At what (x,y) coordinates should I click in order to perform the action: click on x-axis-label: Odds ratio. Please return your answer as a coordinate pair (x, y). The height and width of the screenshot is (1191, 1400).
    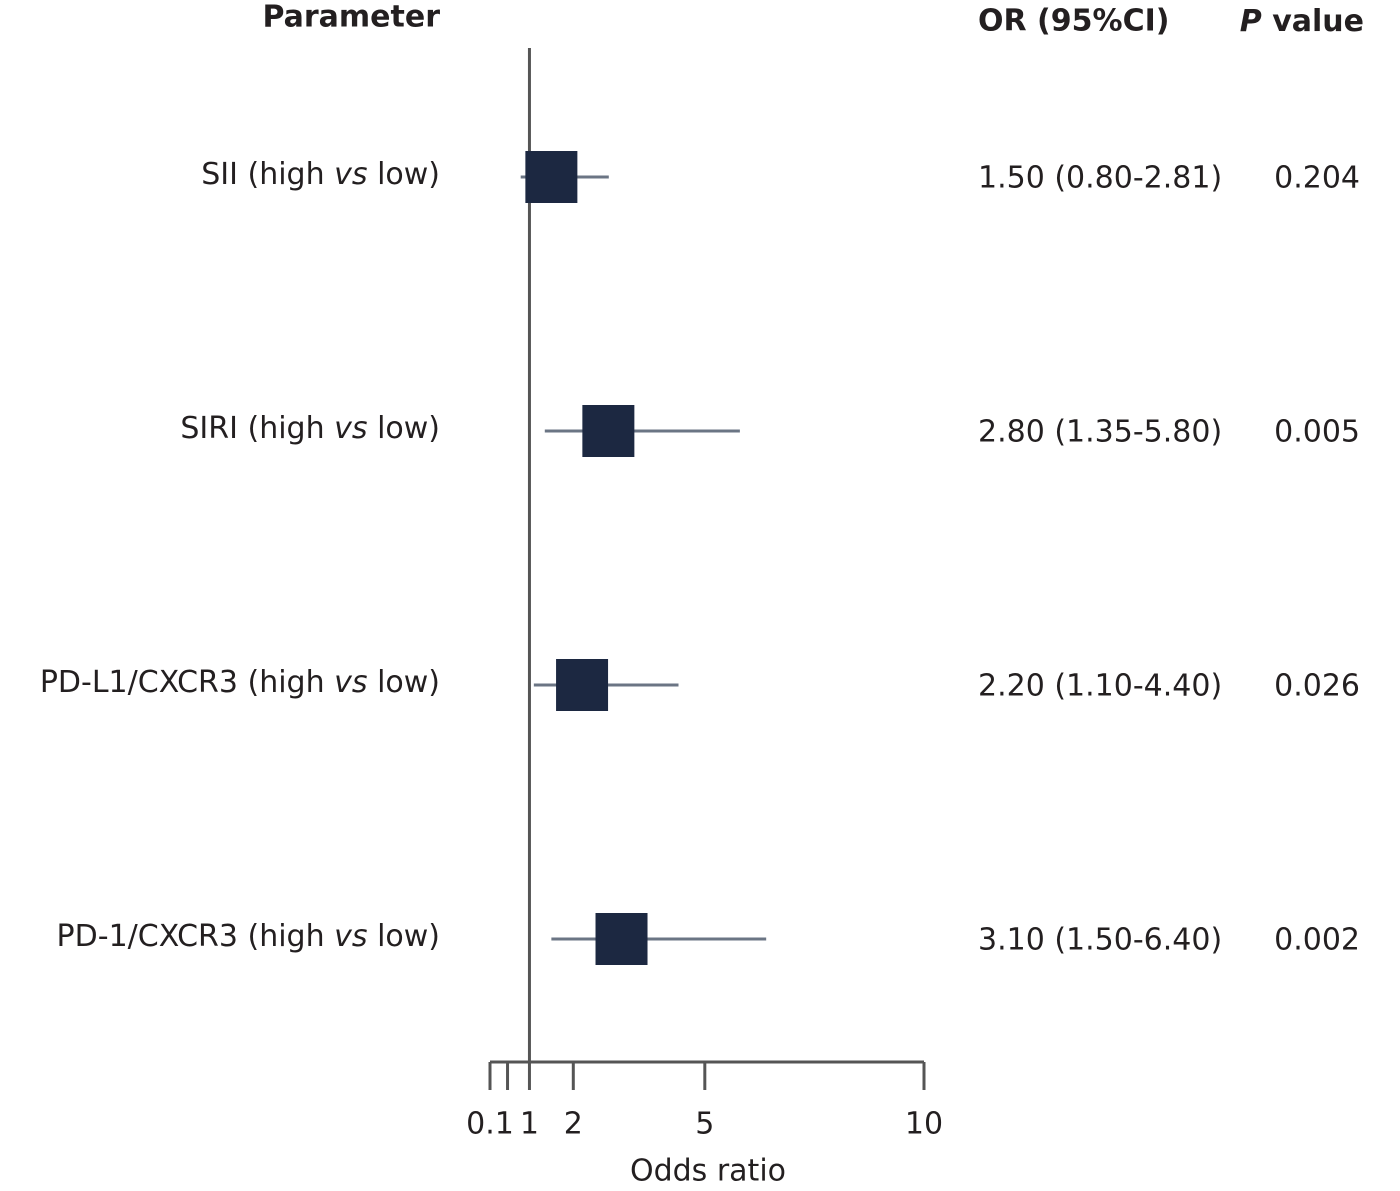
    Looking at the image, I should click on (708, 1171).